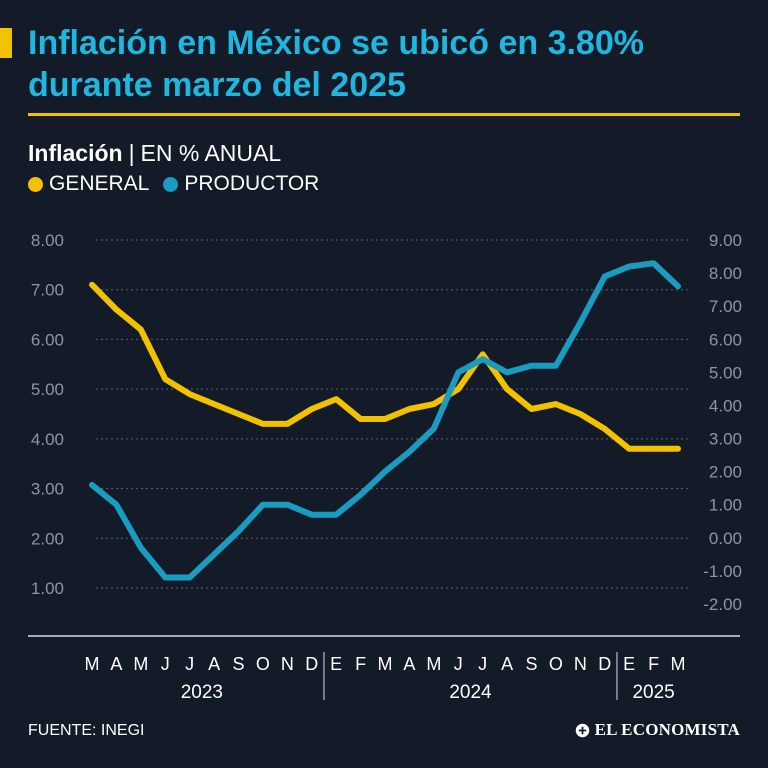 The width and height of the screenshot is (768, 768). What do you see at coordinates (211, 153) in the screenshot?
I see `subtitle-unit: EN % ANUAL` at bounding box center [211, 153].